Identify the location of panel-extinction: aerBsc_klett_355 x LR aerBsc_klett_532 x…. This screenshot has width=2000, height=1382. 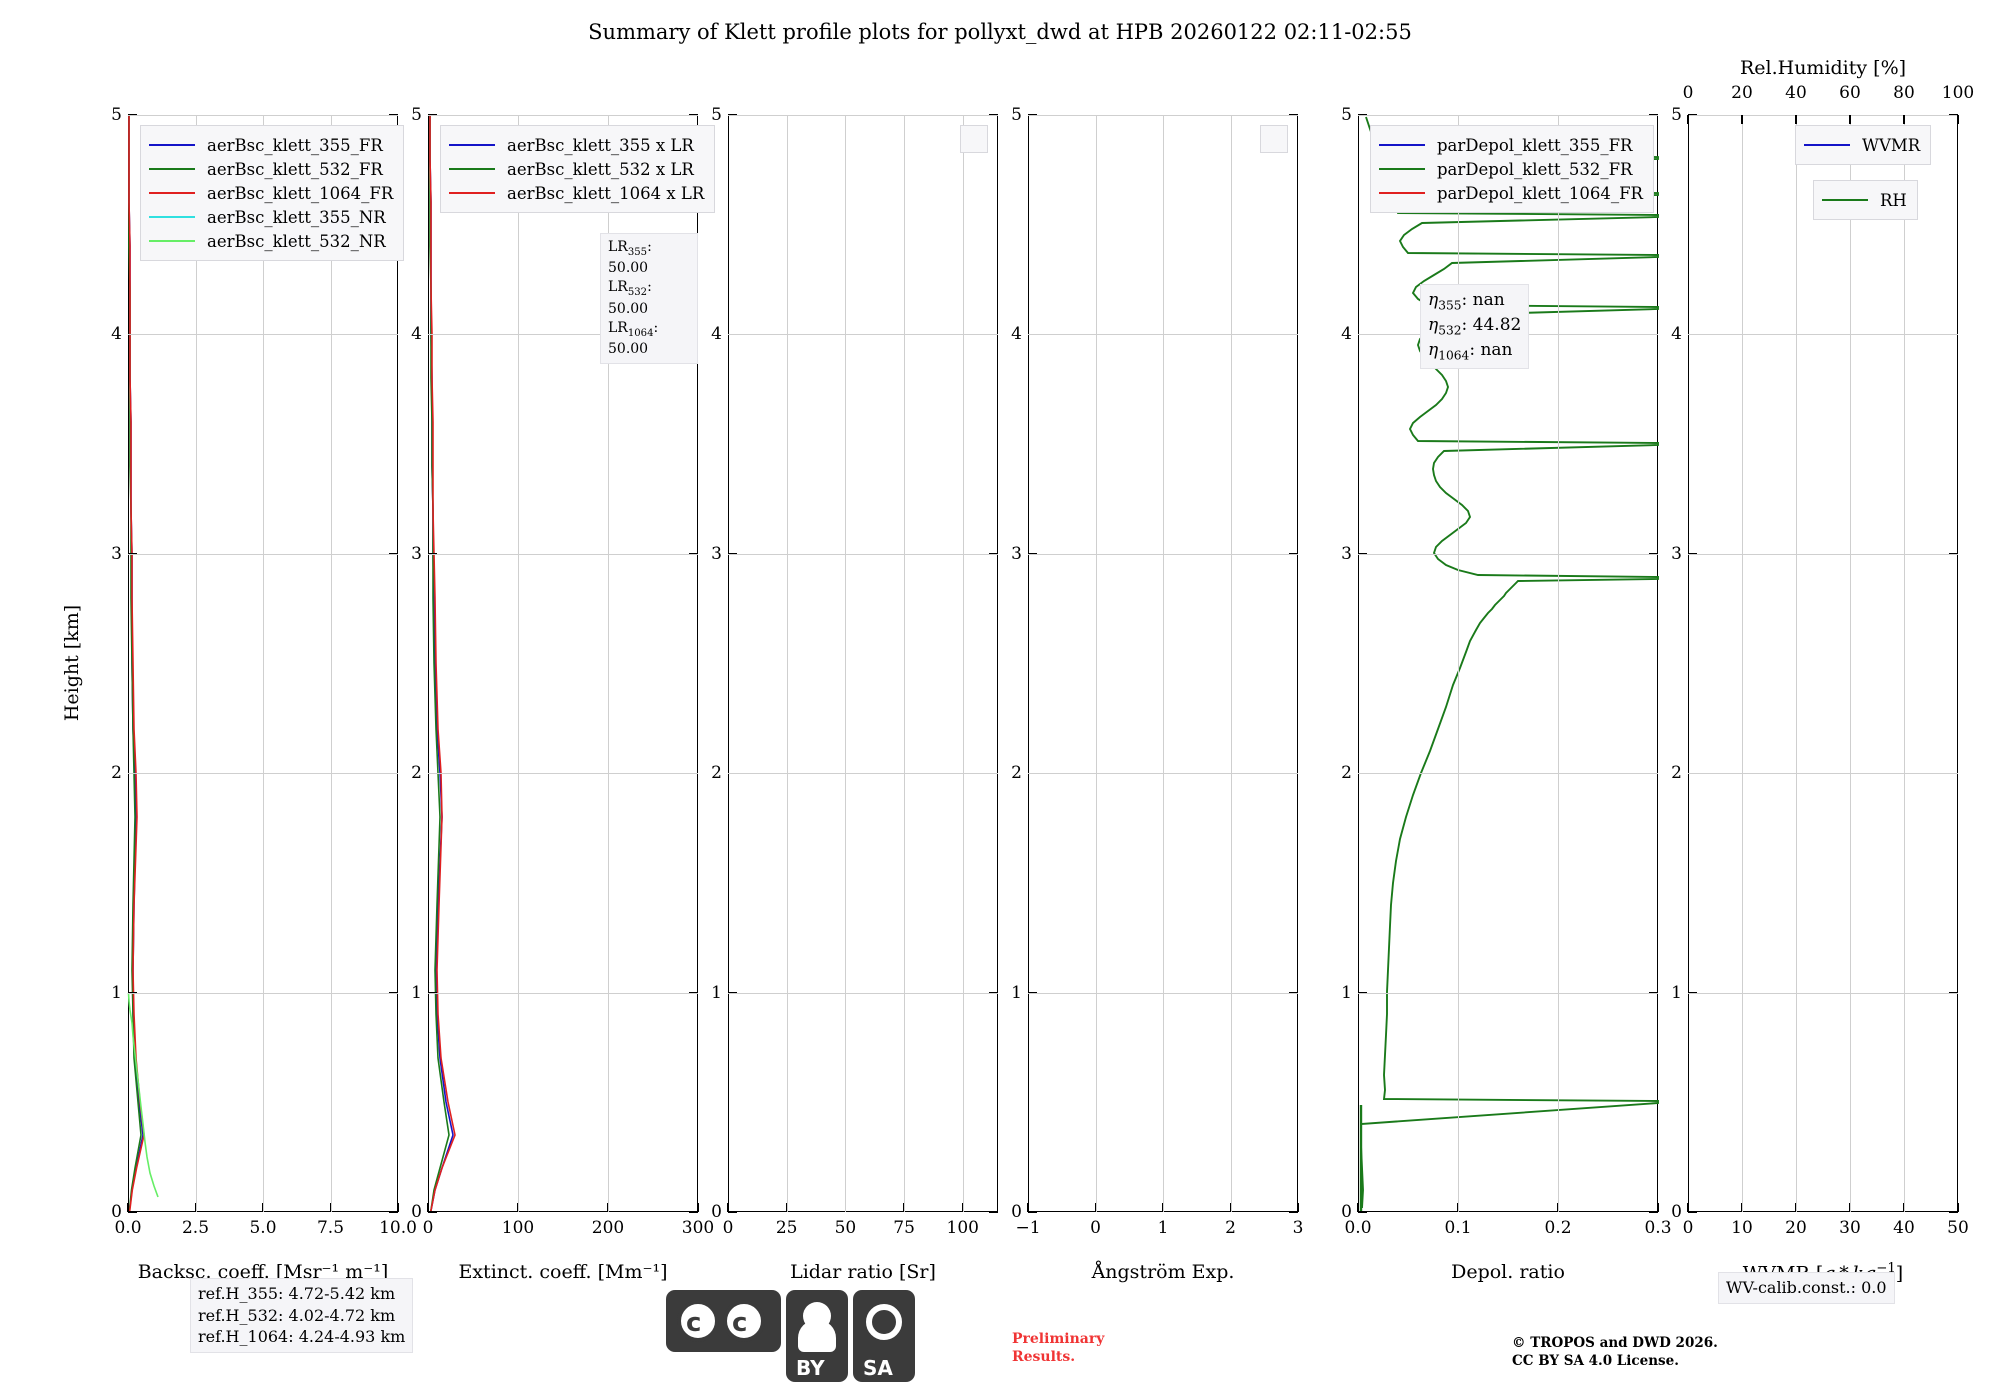
(563, 694).